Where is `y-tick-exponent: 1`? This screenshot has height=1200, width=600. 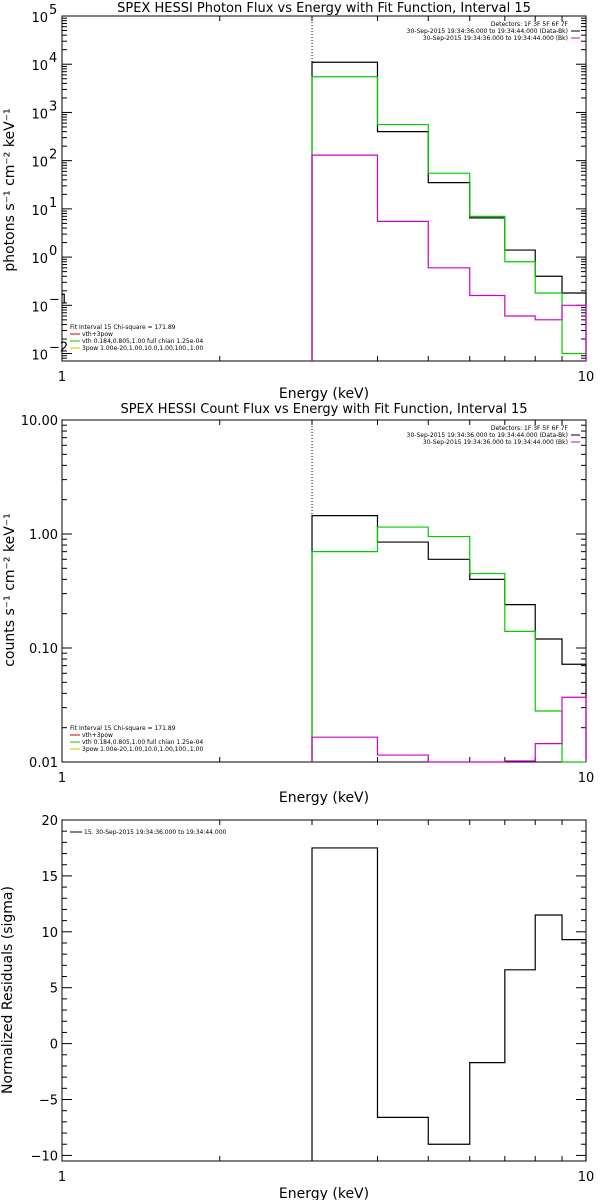
y-tick-exponent: 1 is located at coordinates (53, 203).